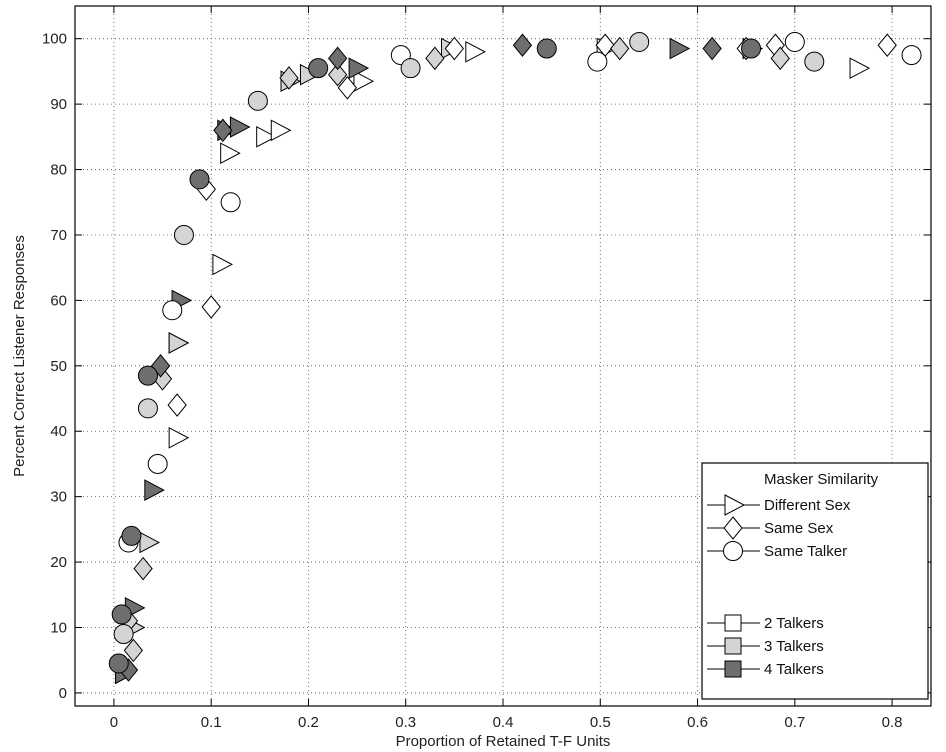 This screenshot has height=752, width=946. Describe the element at coordinates (58, 497) in the screenshot. I see `y-tick-label: 30` at that location.